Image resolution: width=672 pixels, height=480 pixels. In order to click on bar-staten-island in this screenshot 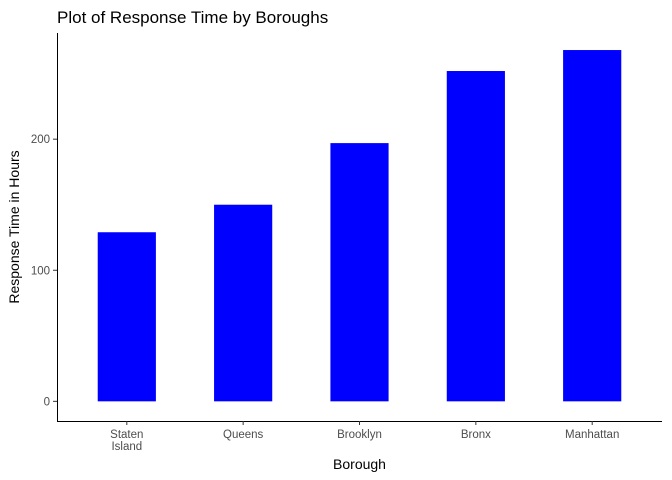, I will do `click(126, 317)`.